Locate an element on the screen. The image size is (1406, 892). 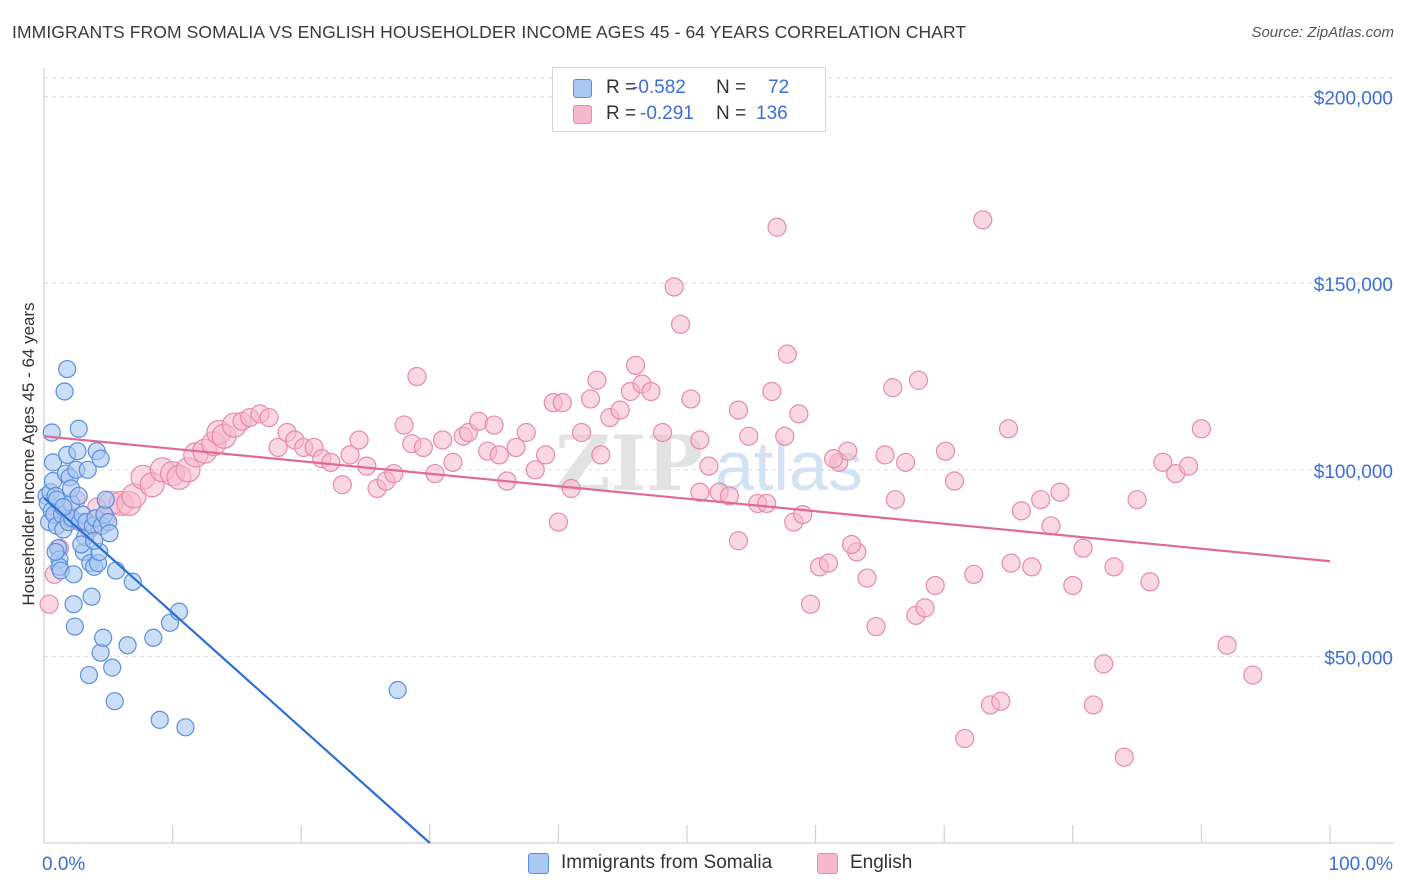
y-tick-label: $200,000 is located at coordinates (1353, 99).